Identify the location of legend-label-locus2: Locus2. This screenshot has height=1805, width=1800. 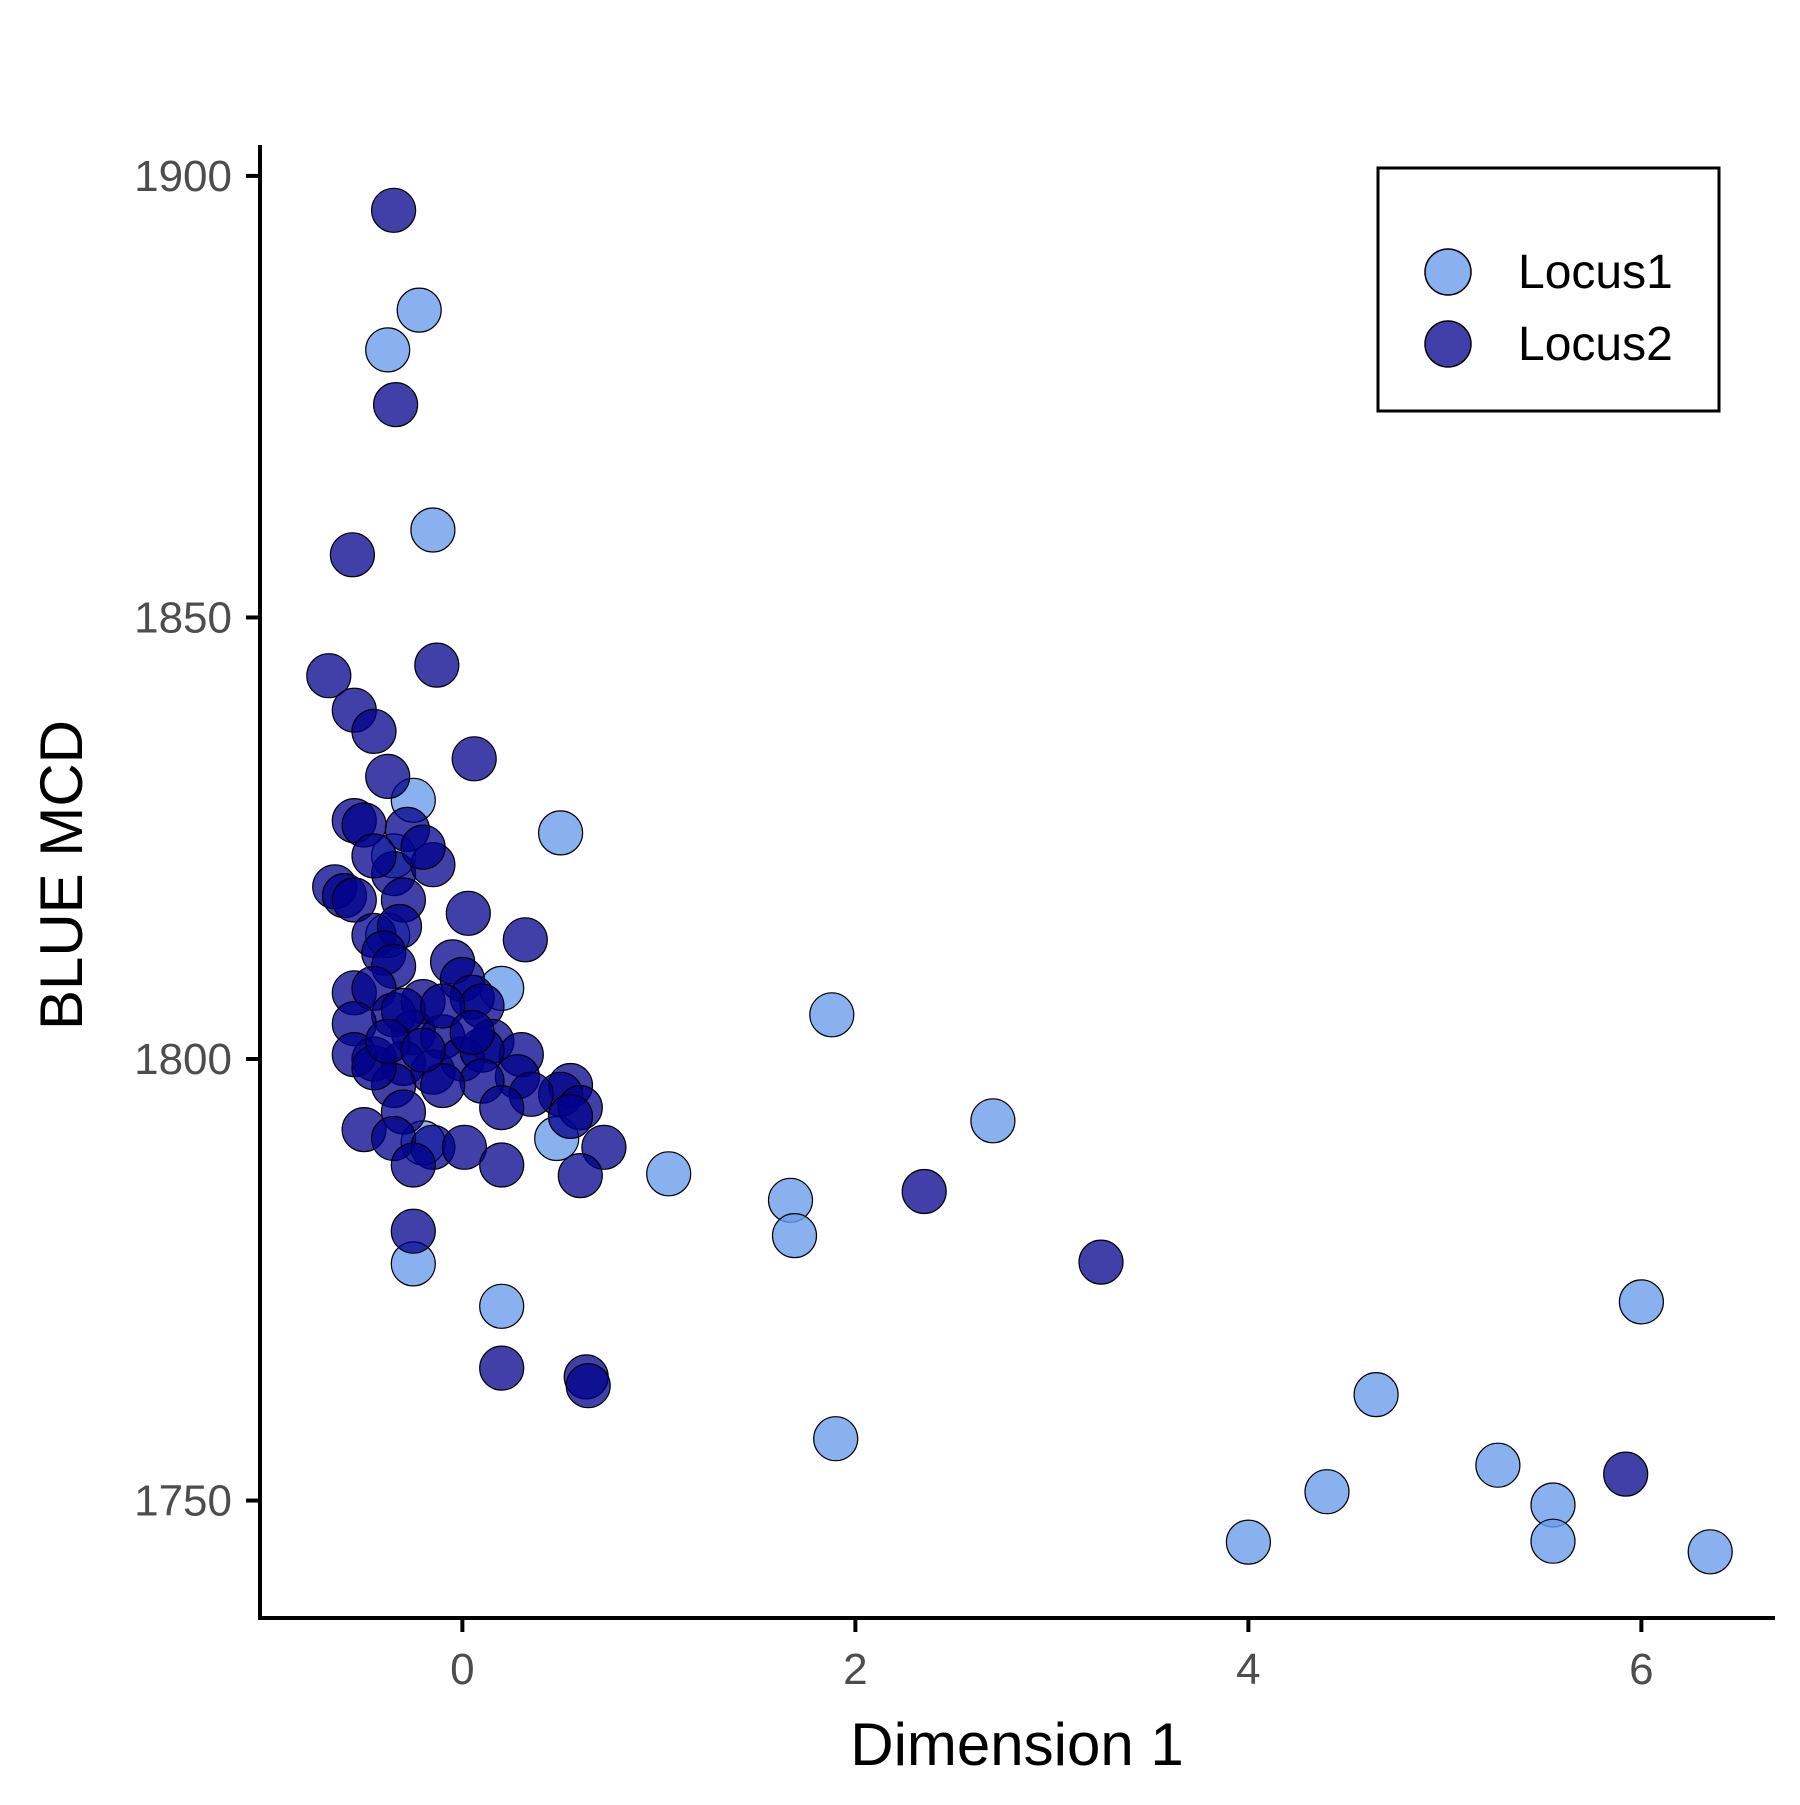
(1595, 344).